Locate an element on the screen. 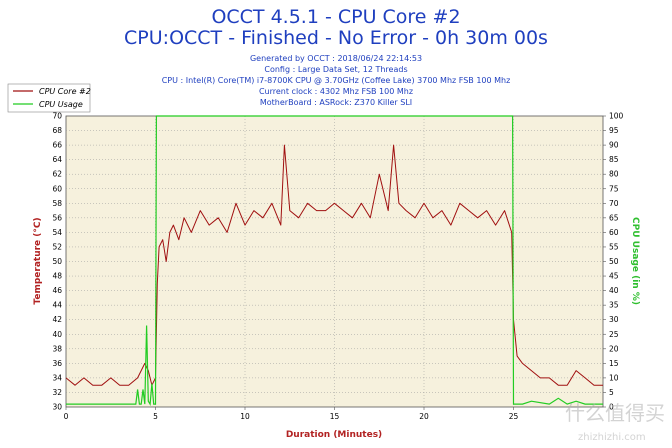  x-tick-label: 25 is located at coordinates (514, 416).